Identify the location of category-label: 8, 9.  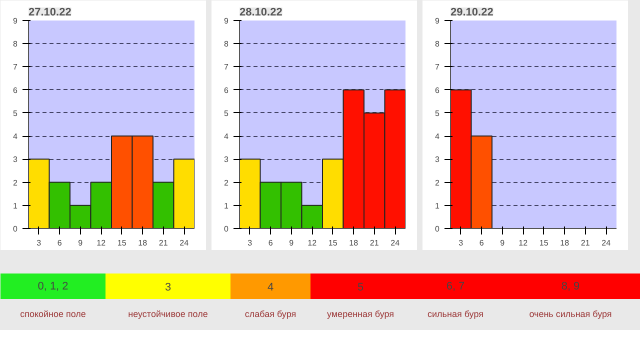
(570, 286).